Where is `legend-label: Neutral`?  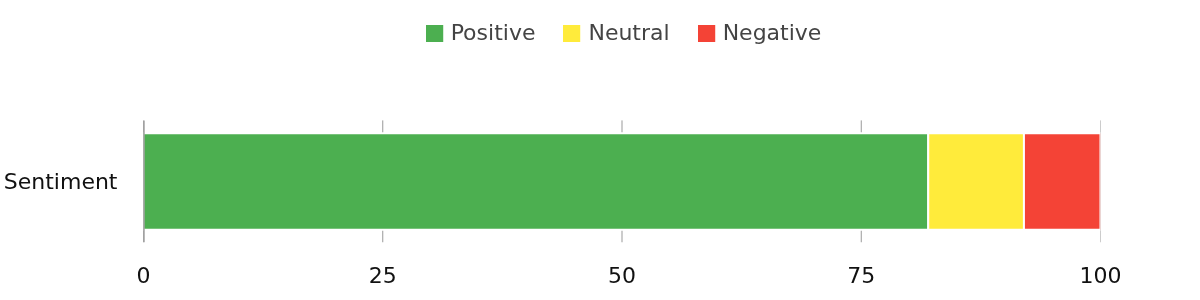
legend-label: Neutral is located at coordinates (629, 32).